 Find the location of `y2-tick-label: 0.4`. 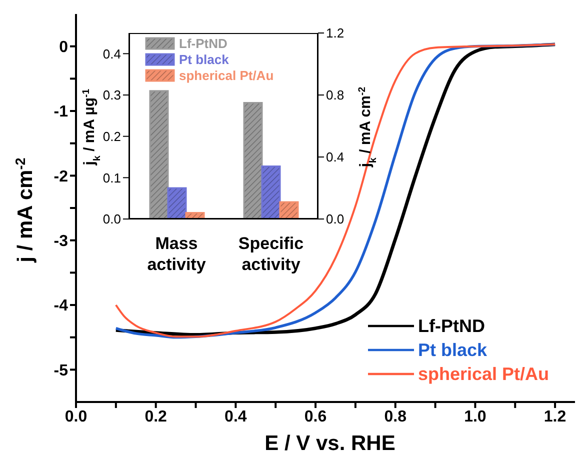

y2-tick-label: 0.4 is located at coordinates (335, 157).